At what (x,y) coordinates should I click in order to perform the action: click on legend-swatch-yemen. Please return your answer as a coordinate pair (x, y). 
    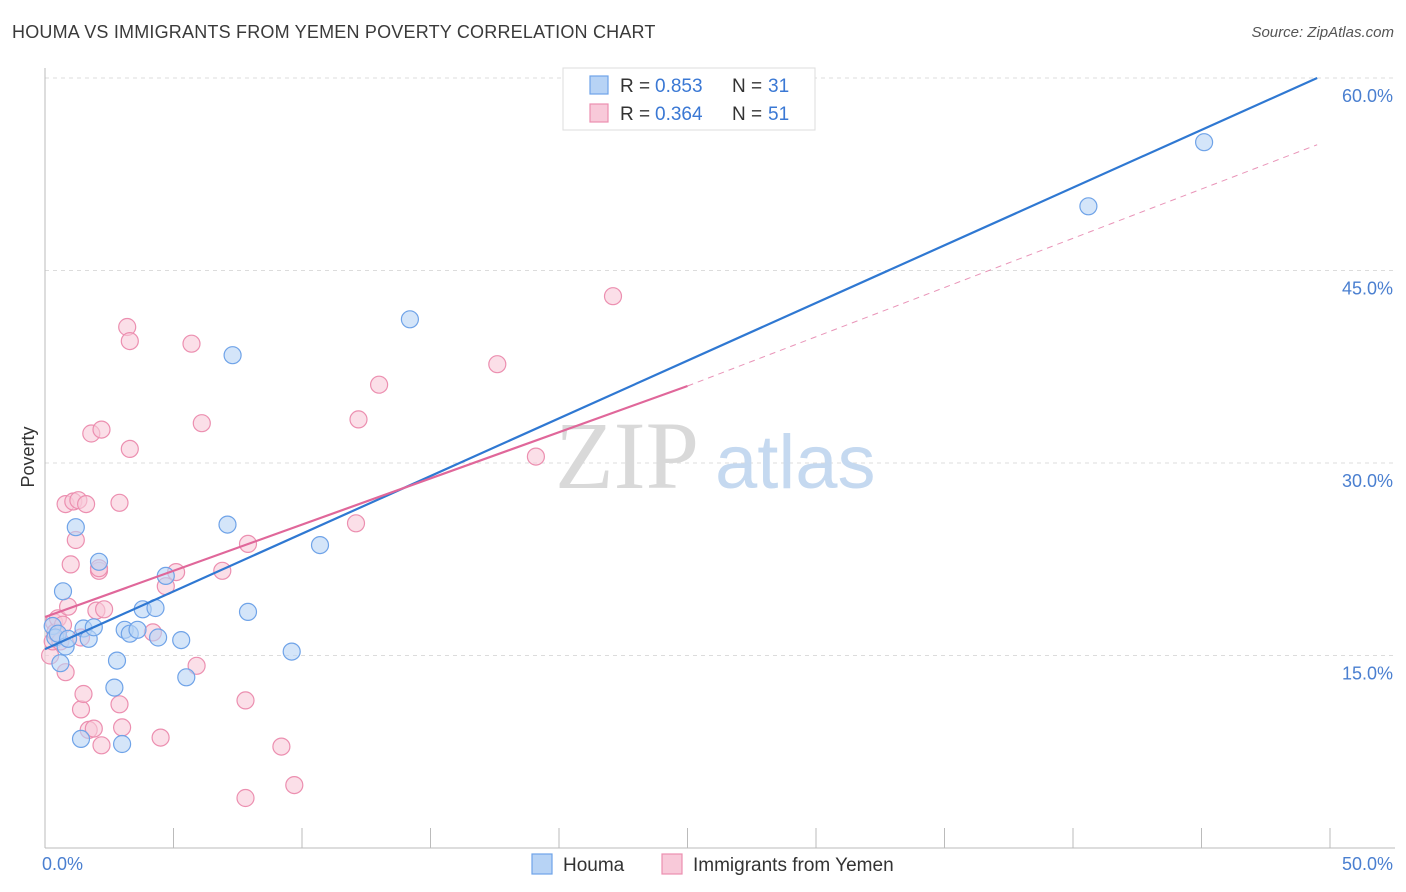
    Looking at the image, I should click on (599, 113).